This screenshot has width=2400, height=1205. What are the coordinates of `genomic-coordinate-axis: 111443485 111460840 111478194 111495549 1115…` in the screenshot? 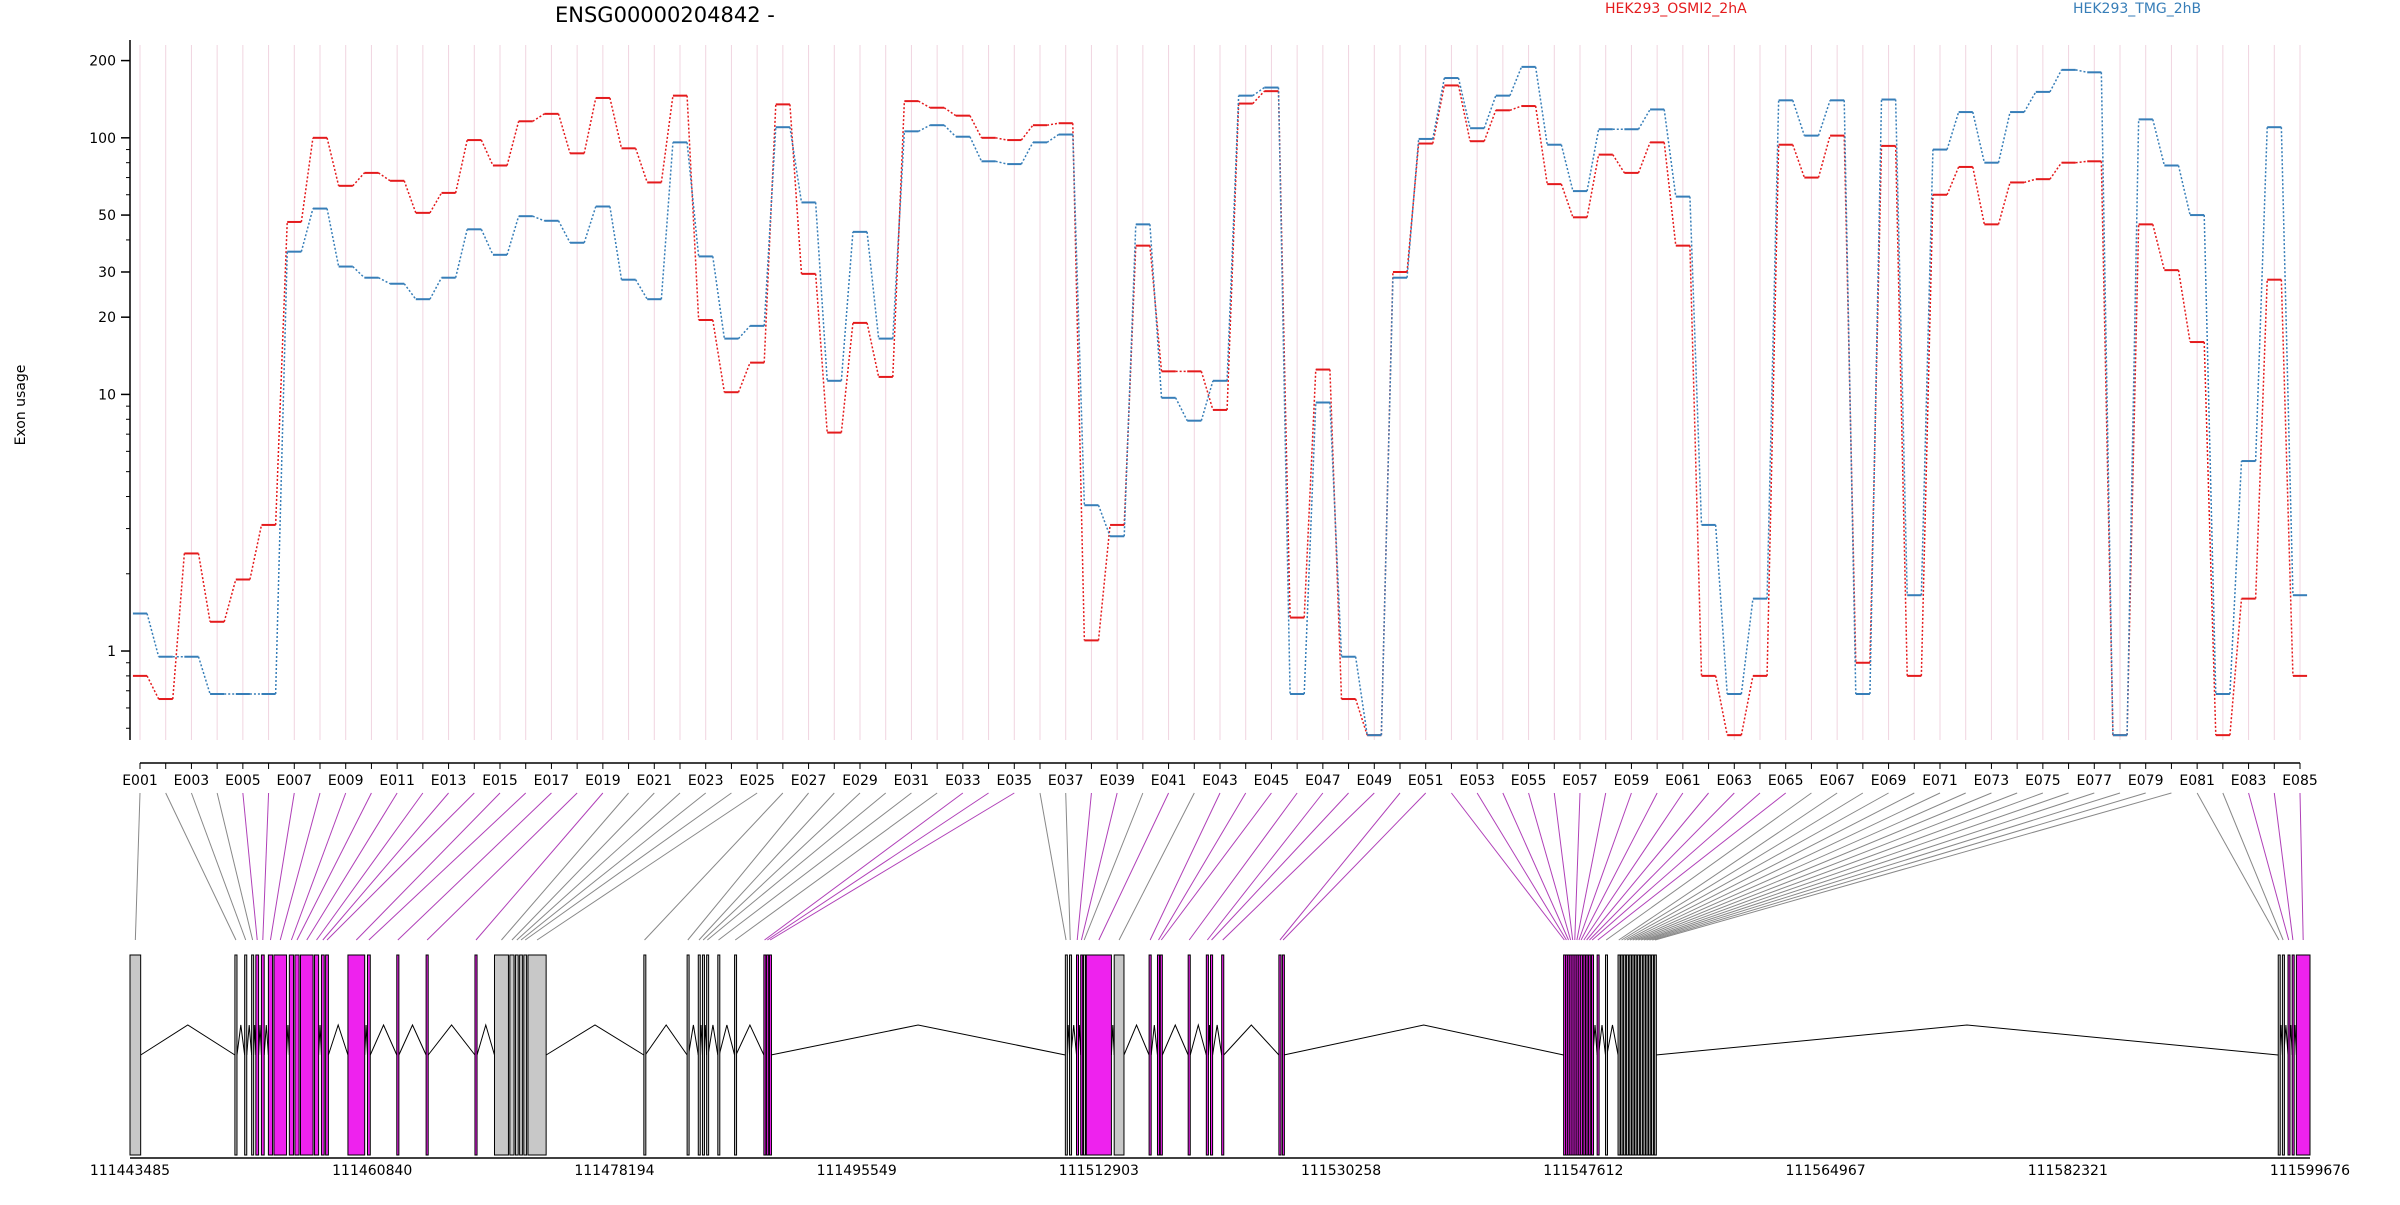 It's located at (1220, 1168).